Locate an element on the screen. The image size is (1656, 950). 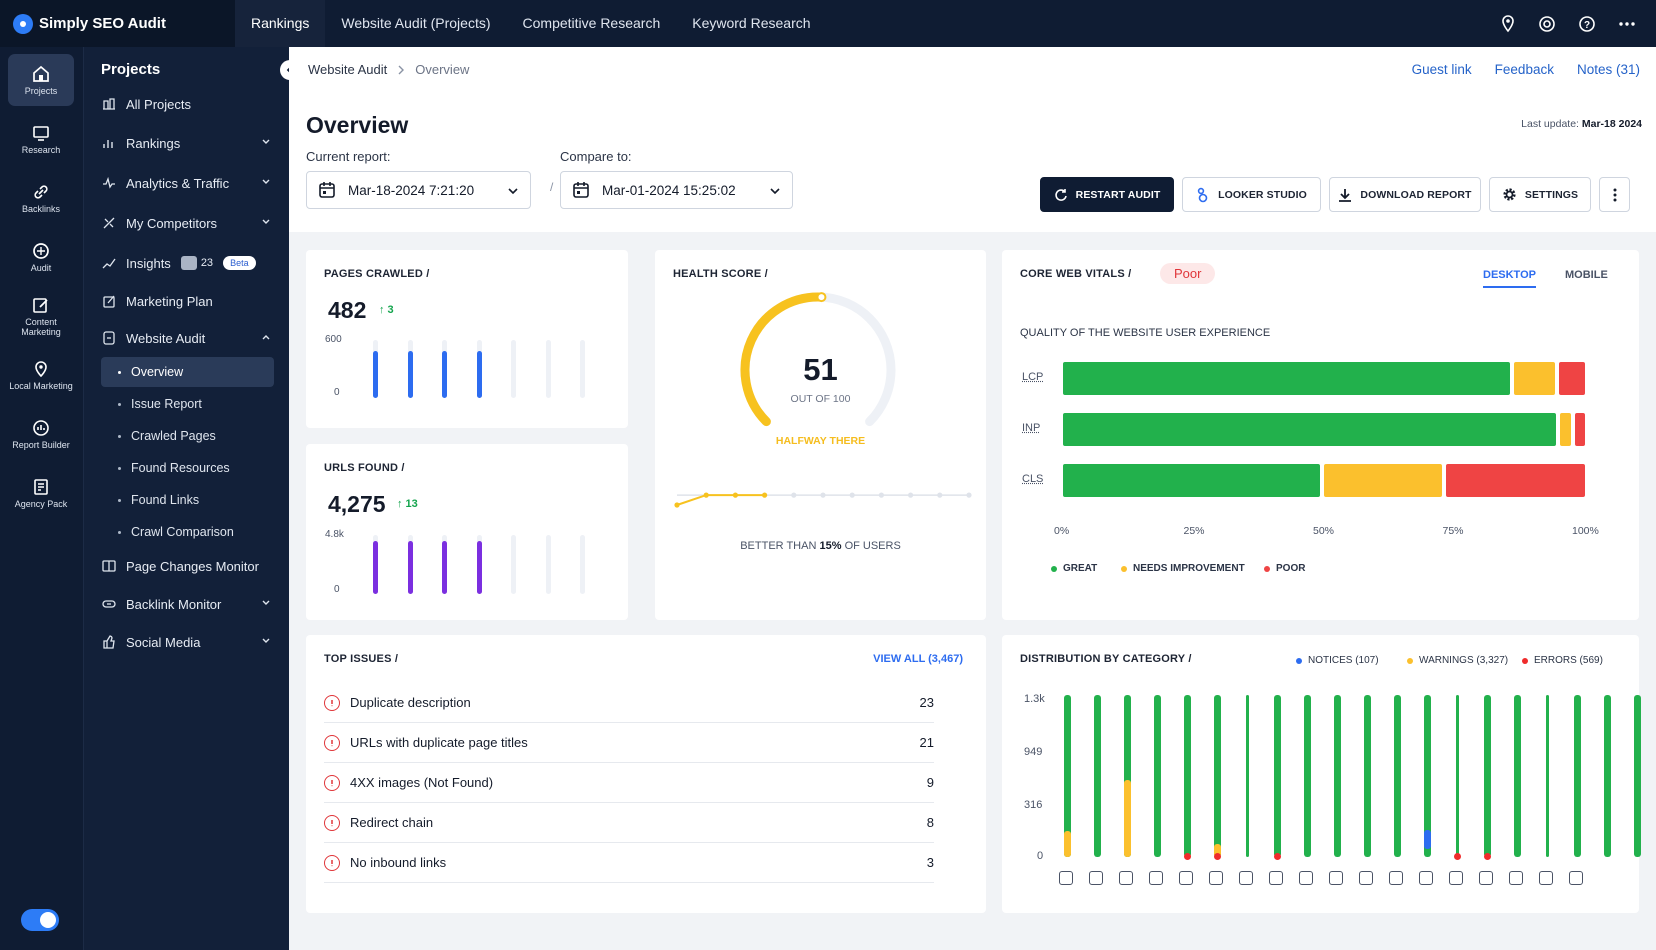
header-links: Guest link Feedback Notes (31) is located at coordinates (1526, 69).